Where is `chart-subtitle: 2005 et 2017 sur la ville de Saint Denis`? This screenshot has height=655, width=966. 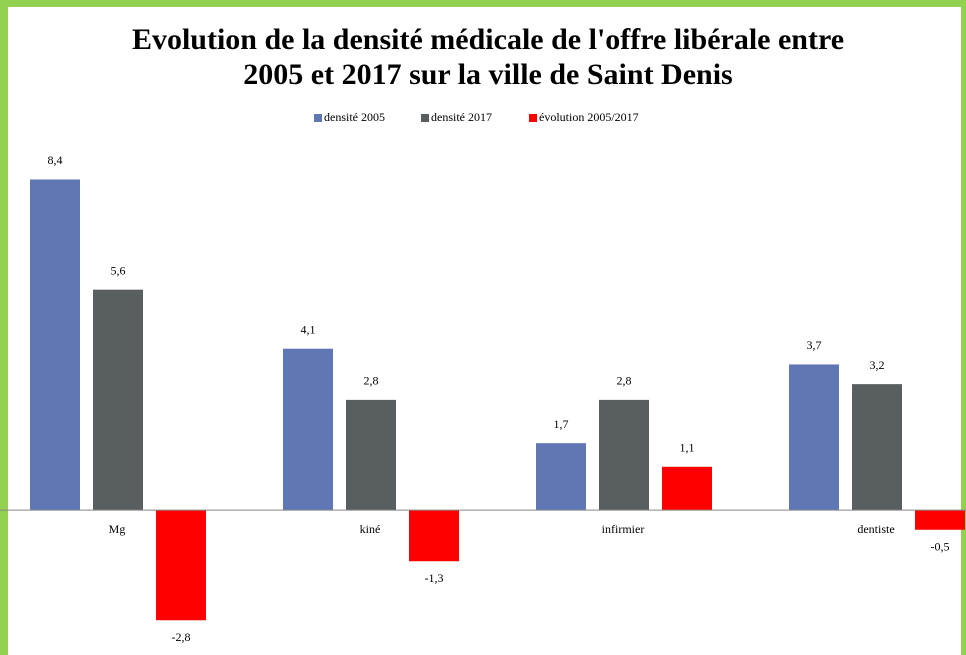 chart-subtitle: 2005 et 2017 sur la ville de Saint Denis is located at coordinates (487, 74).